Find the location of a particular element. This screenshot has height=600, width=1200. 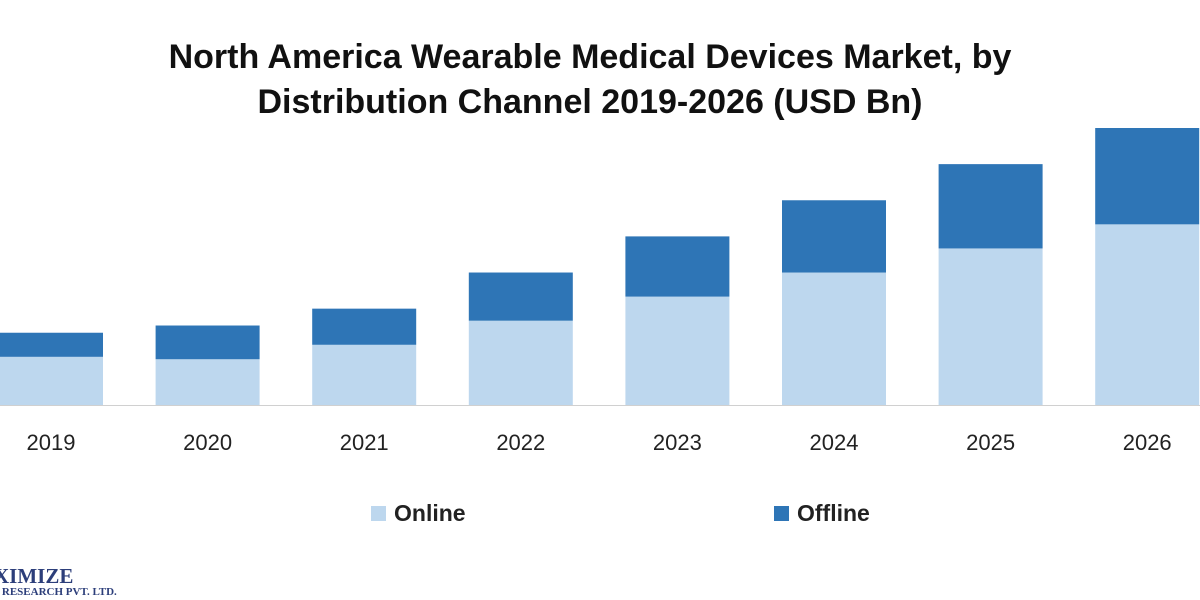

legend-label-offline: Offline is located at coordinates (833, 512).